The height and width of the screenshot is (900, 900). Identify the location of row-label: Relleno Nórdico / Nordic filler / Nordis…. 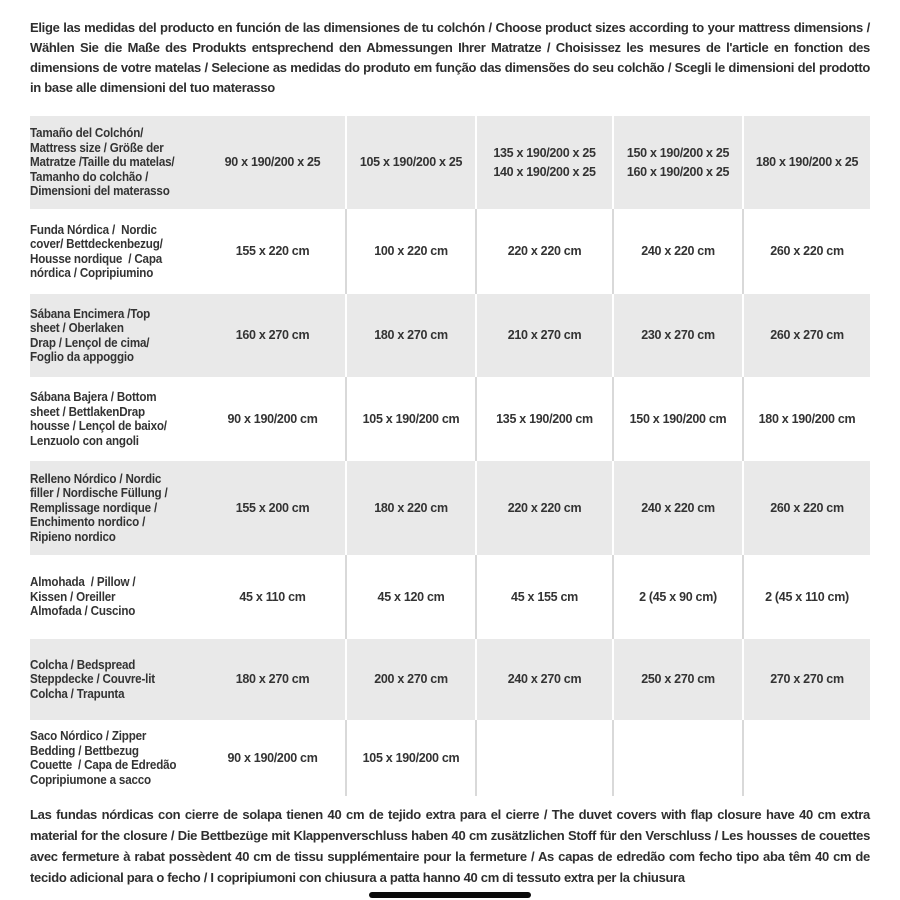
(99, 507).